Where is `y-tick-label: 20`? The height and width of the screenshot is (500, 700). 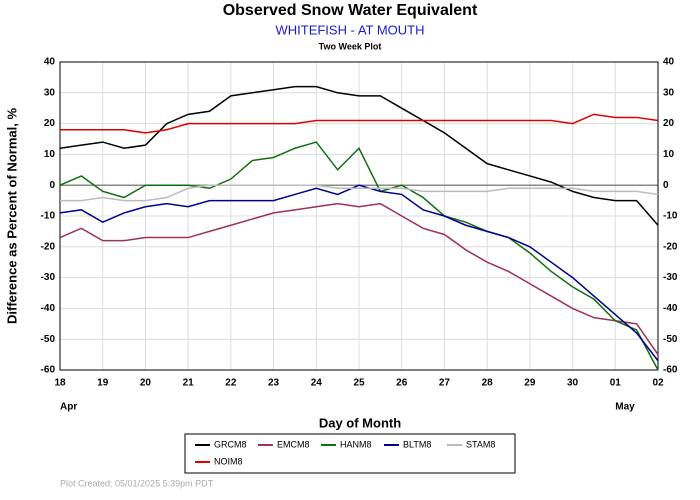 y-tick-label: 20 is located at coordinates (50, 123).